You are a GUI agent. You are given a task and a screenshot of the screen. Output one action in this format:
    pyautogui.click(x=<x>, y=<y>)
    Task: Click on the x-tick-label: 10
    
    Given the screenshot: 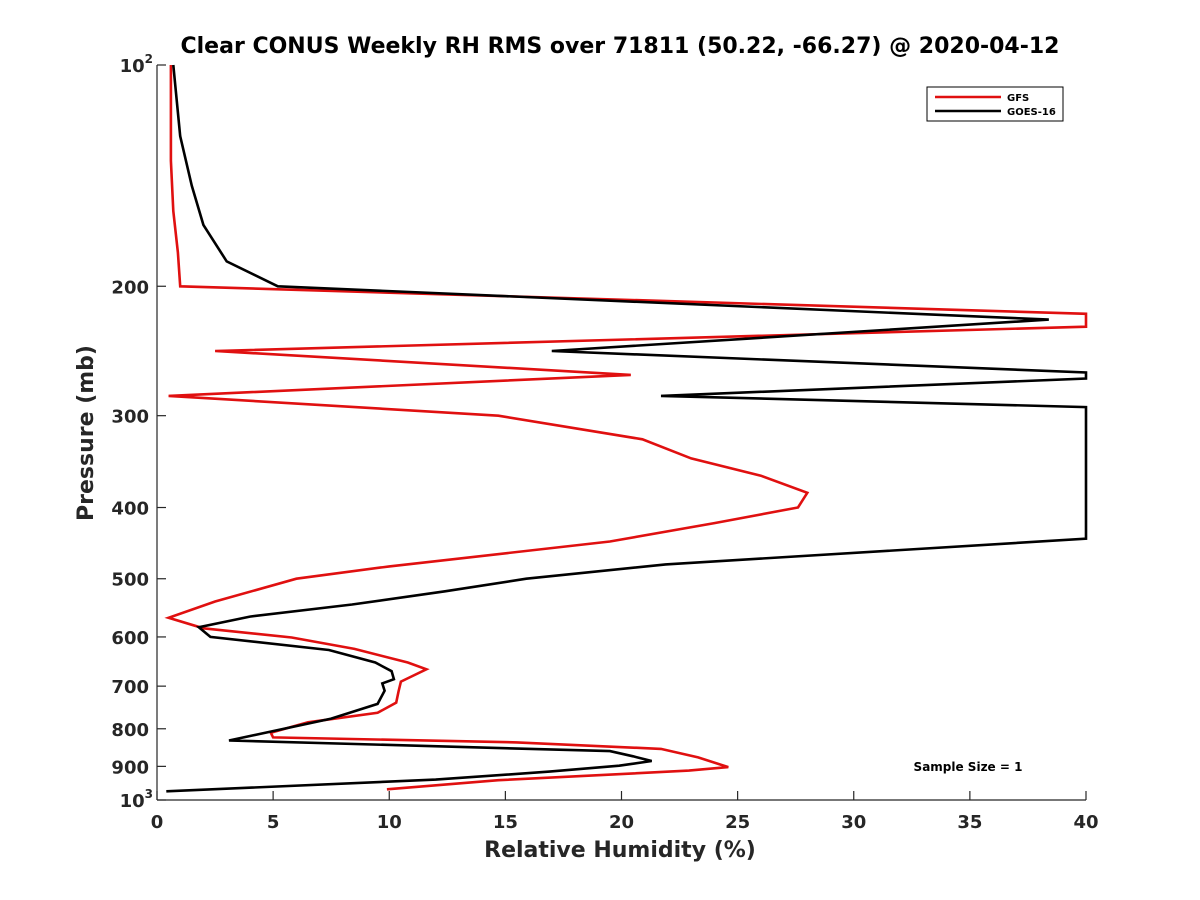 What is the action you would take?
    pyautogui.click(x=389, y=822)
    